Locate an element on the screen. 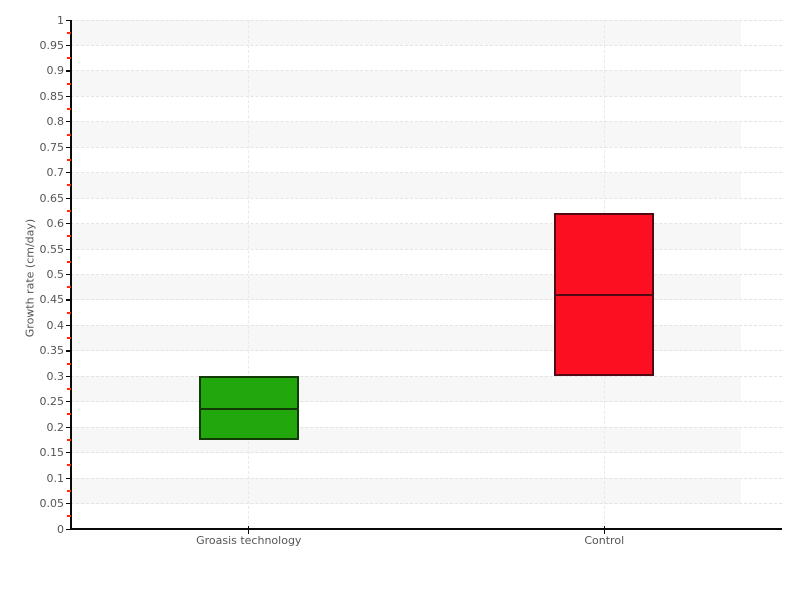 This screenshot has width=800, height=600. y-tick-label: 0 is located at coordinates (60, 529).